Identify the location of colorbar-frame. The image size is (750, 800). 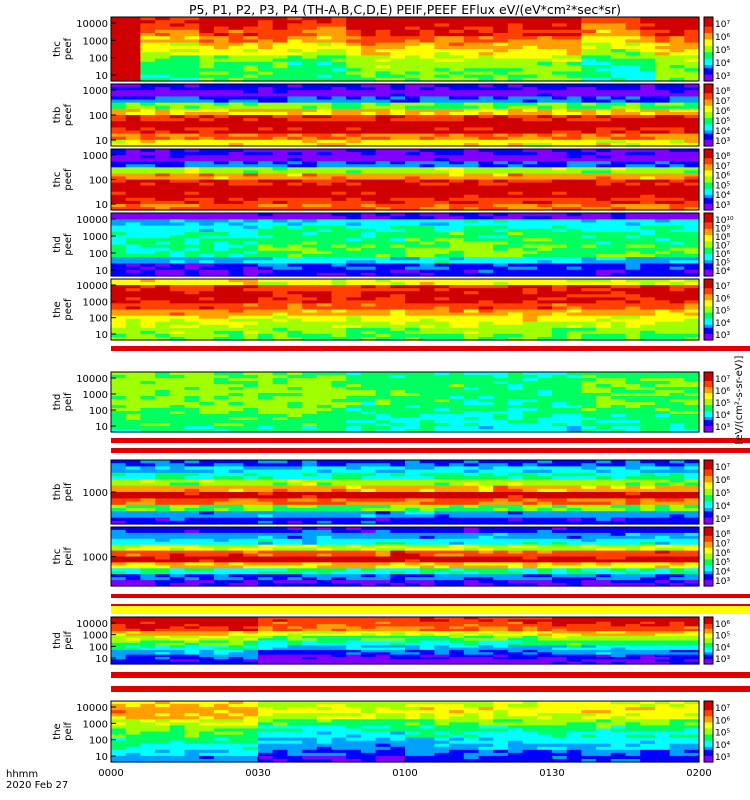
(708, 309).